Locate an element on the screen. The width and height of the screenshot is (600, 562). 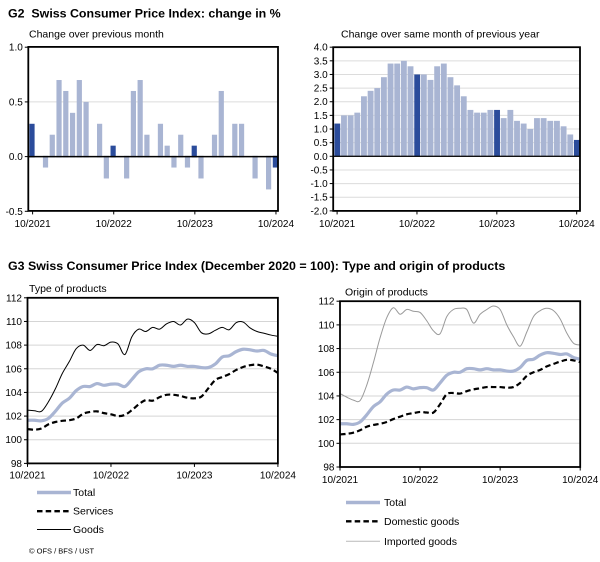
svg-text:Change over same month of prev: Change over same month of previous year is located at coordinates (440, 35).